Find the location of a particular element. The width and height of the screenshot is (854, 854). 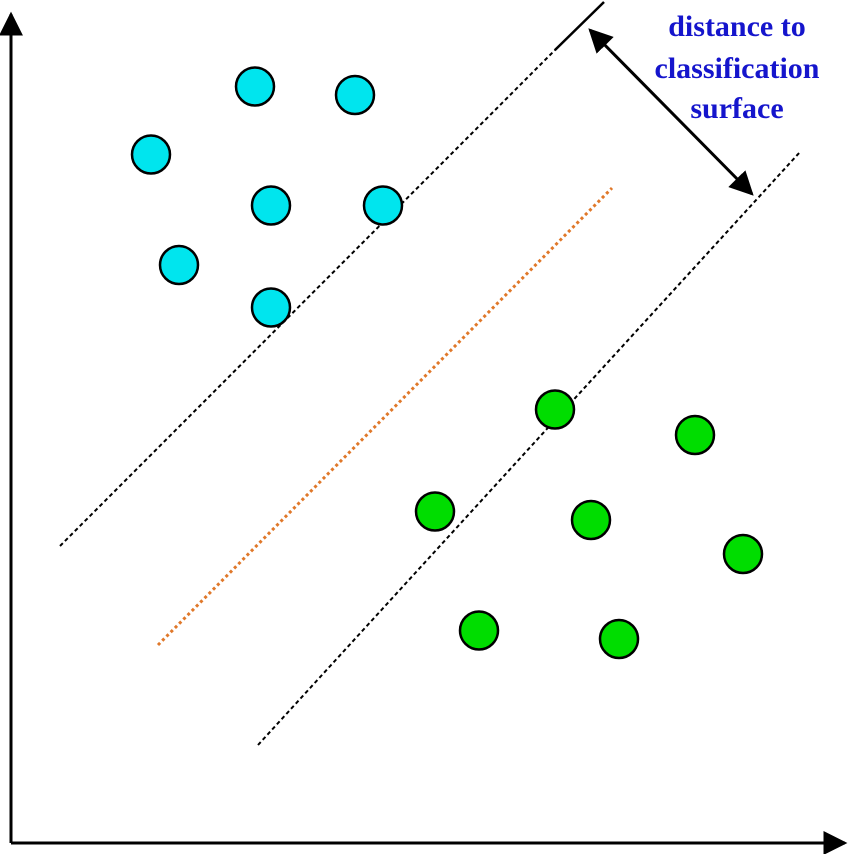

annotation-line-3: surface is located at coordinates (736, 108).